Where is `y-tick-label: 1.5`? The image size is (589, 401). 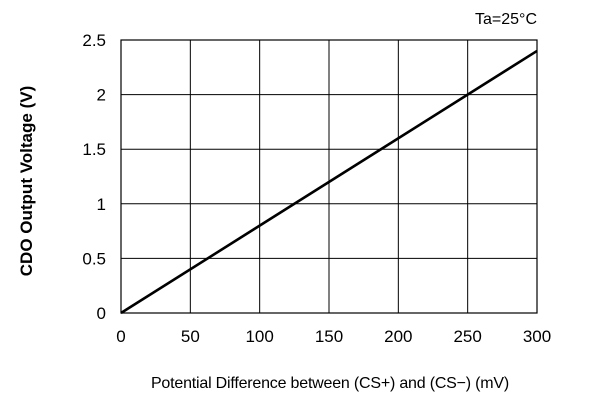 y-tick-label: 1.5 is located at coordinates (94, 149).